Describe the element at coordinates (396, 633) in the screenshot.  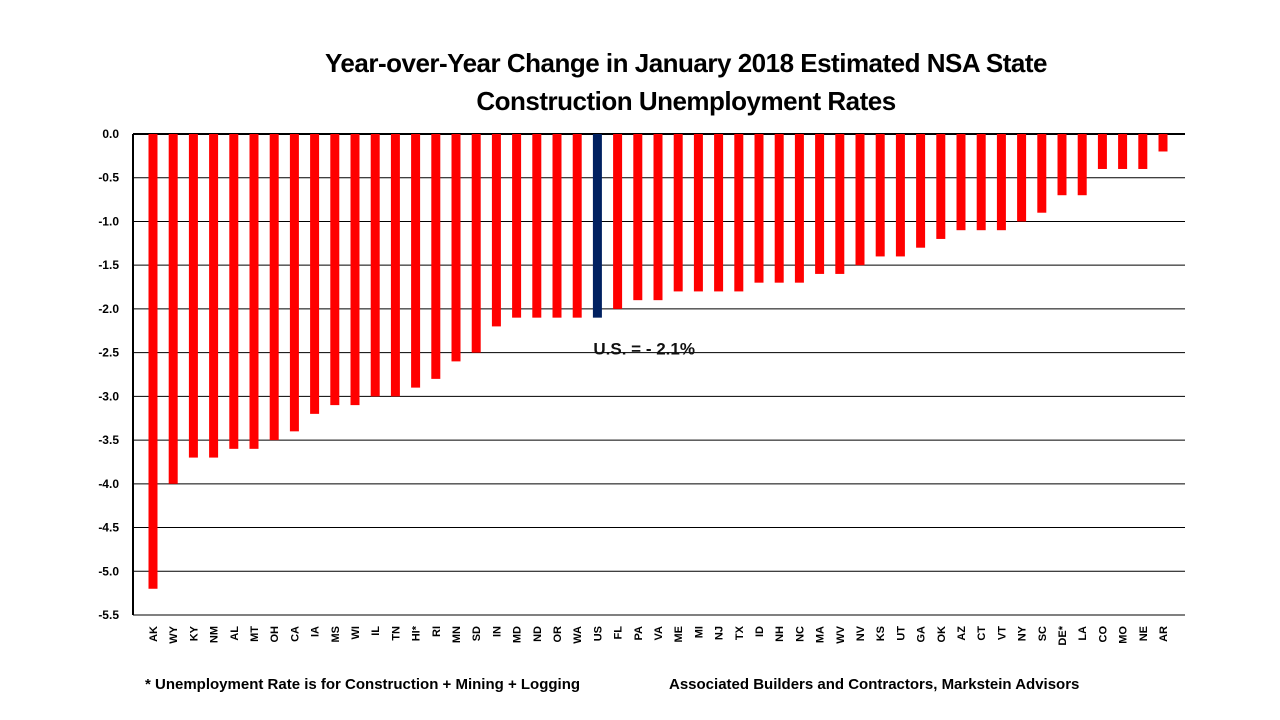
I see `x-tick-label: TN` at that location.